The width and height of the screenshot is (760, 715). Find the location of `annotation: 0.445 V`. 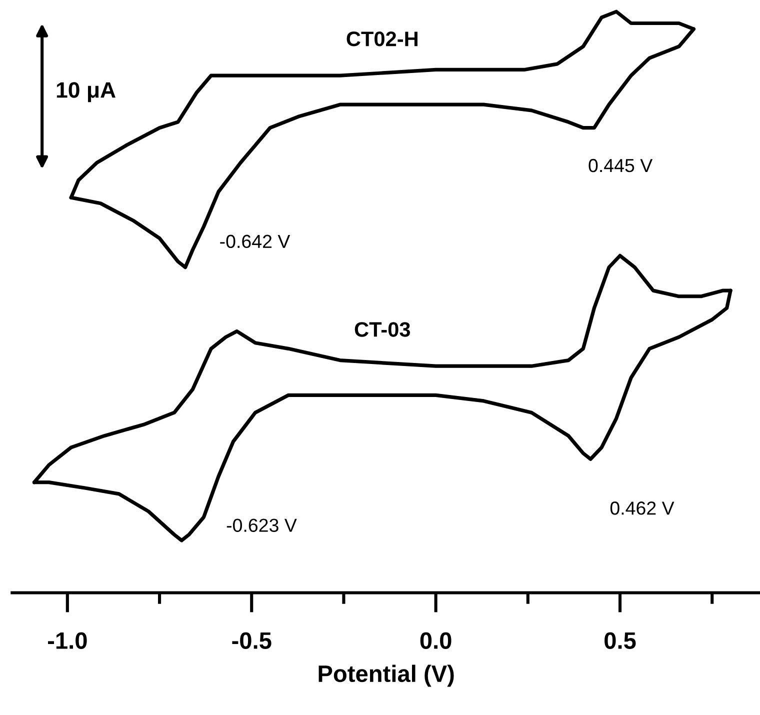

annotation: 0.445 V is located at coordinates (620, 165).